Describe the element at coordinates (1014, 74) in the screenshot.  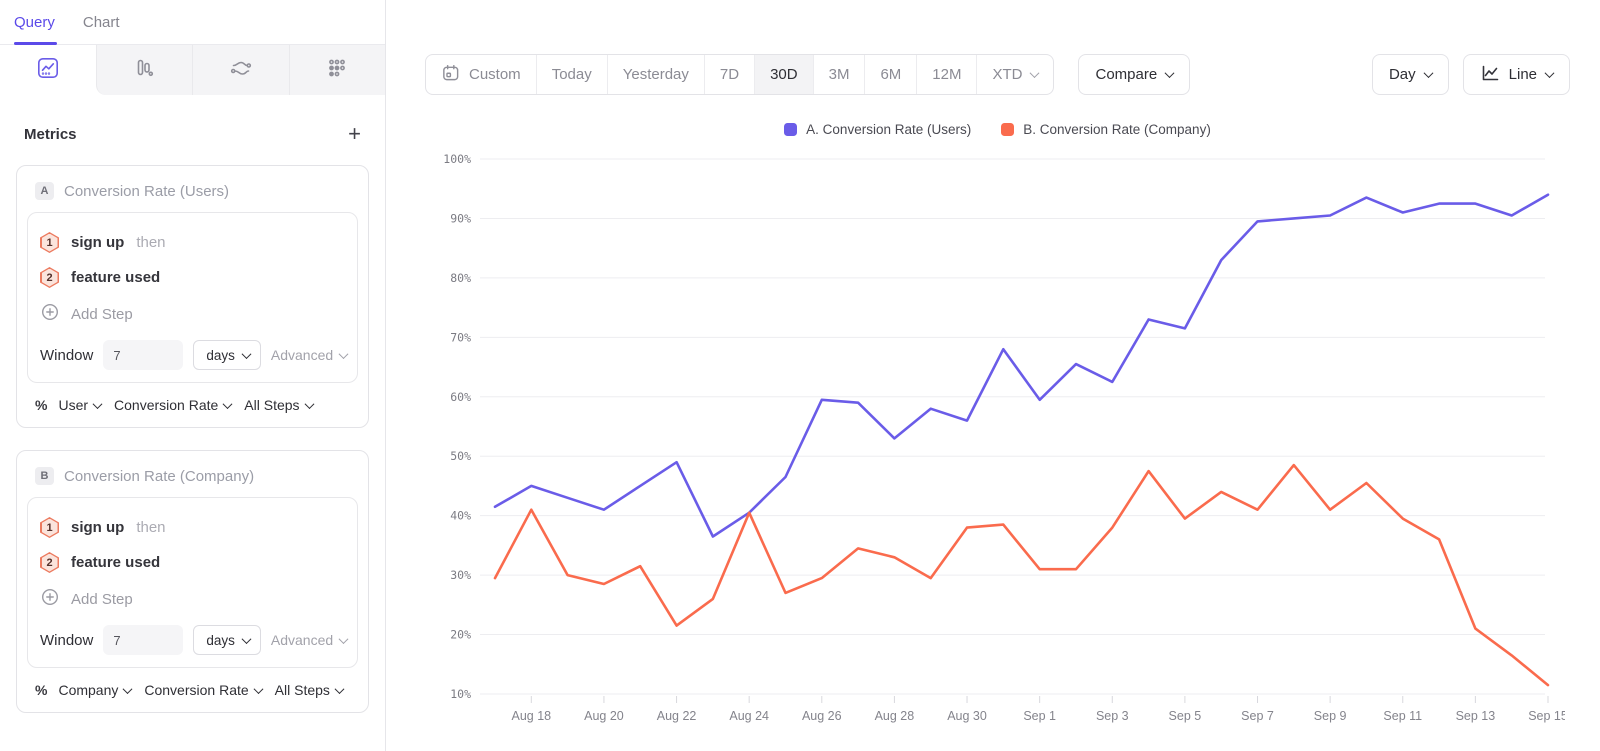
I see `range-xtd-dropdown: XTD` at that location.